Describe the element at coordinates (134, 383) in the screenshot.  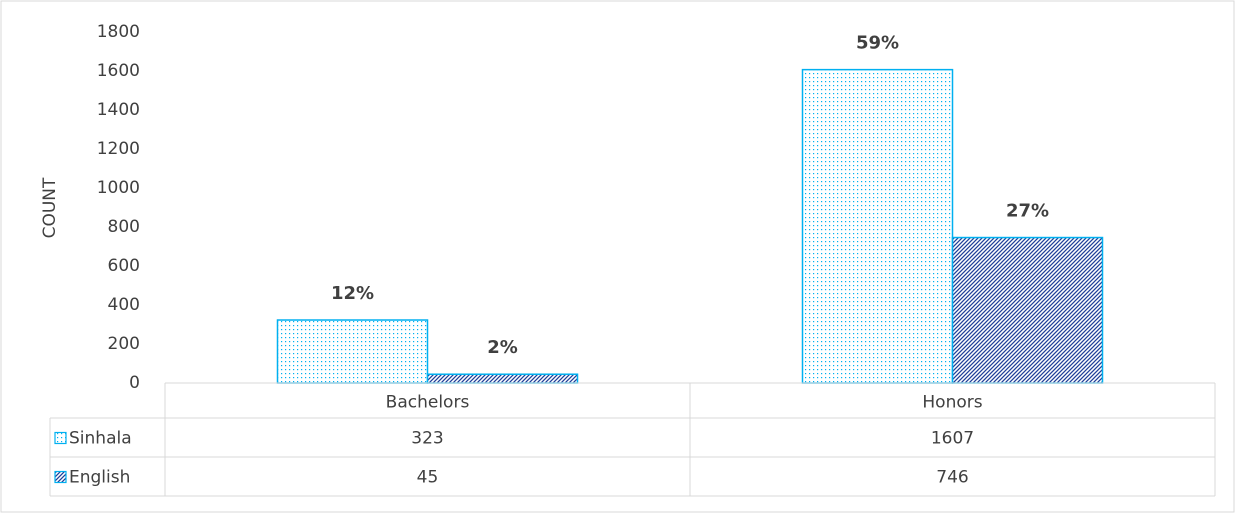
I see `y-tick-label: 0` at that location.